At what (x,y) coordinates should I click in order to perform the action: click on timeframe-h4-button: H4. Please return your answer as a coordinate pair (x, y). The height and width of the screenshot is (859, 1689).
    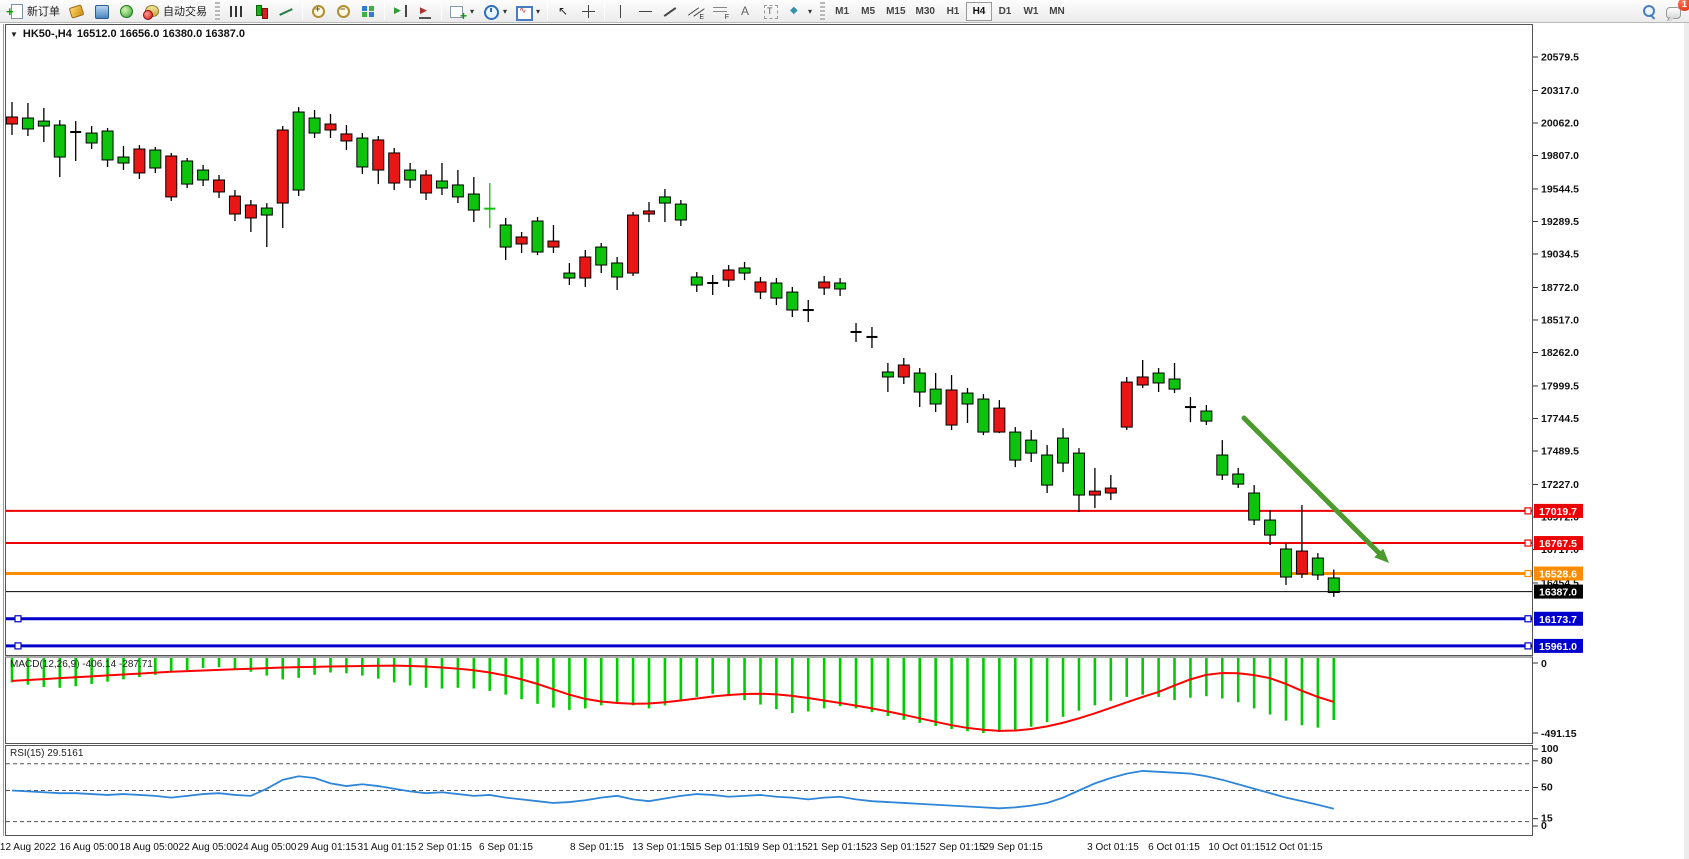
    Looking at the image, I should click on (978, 11).